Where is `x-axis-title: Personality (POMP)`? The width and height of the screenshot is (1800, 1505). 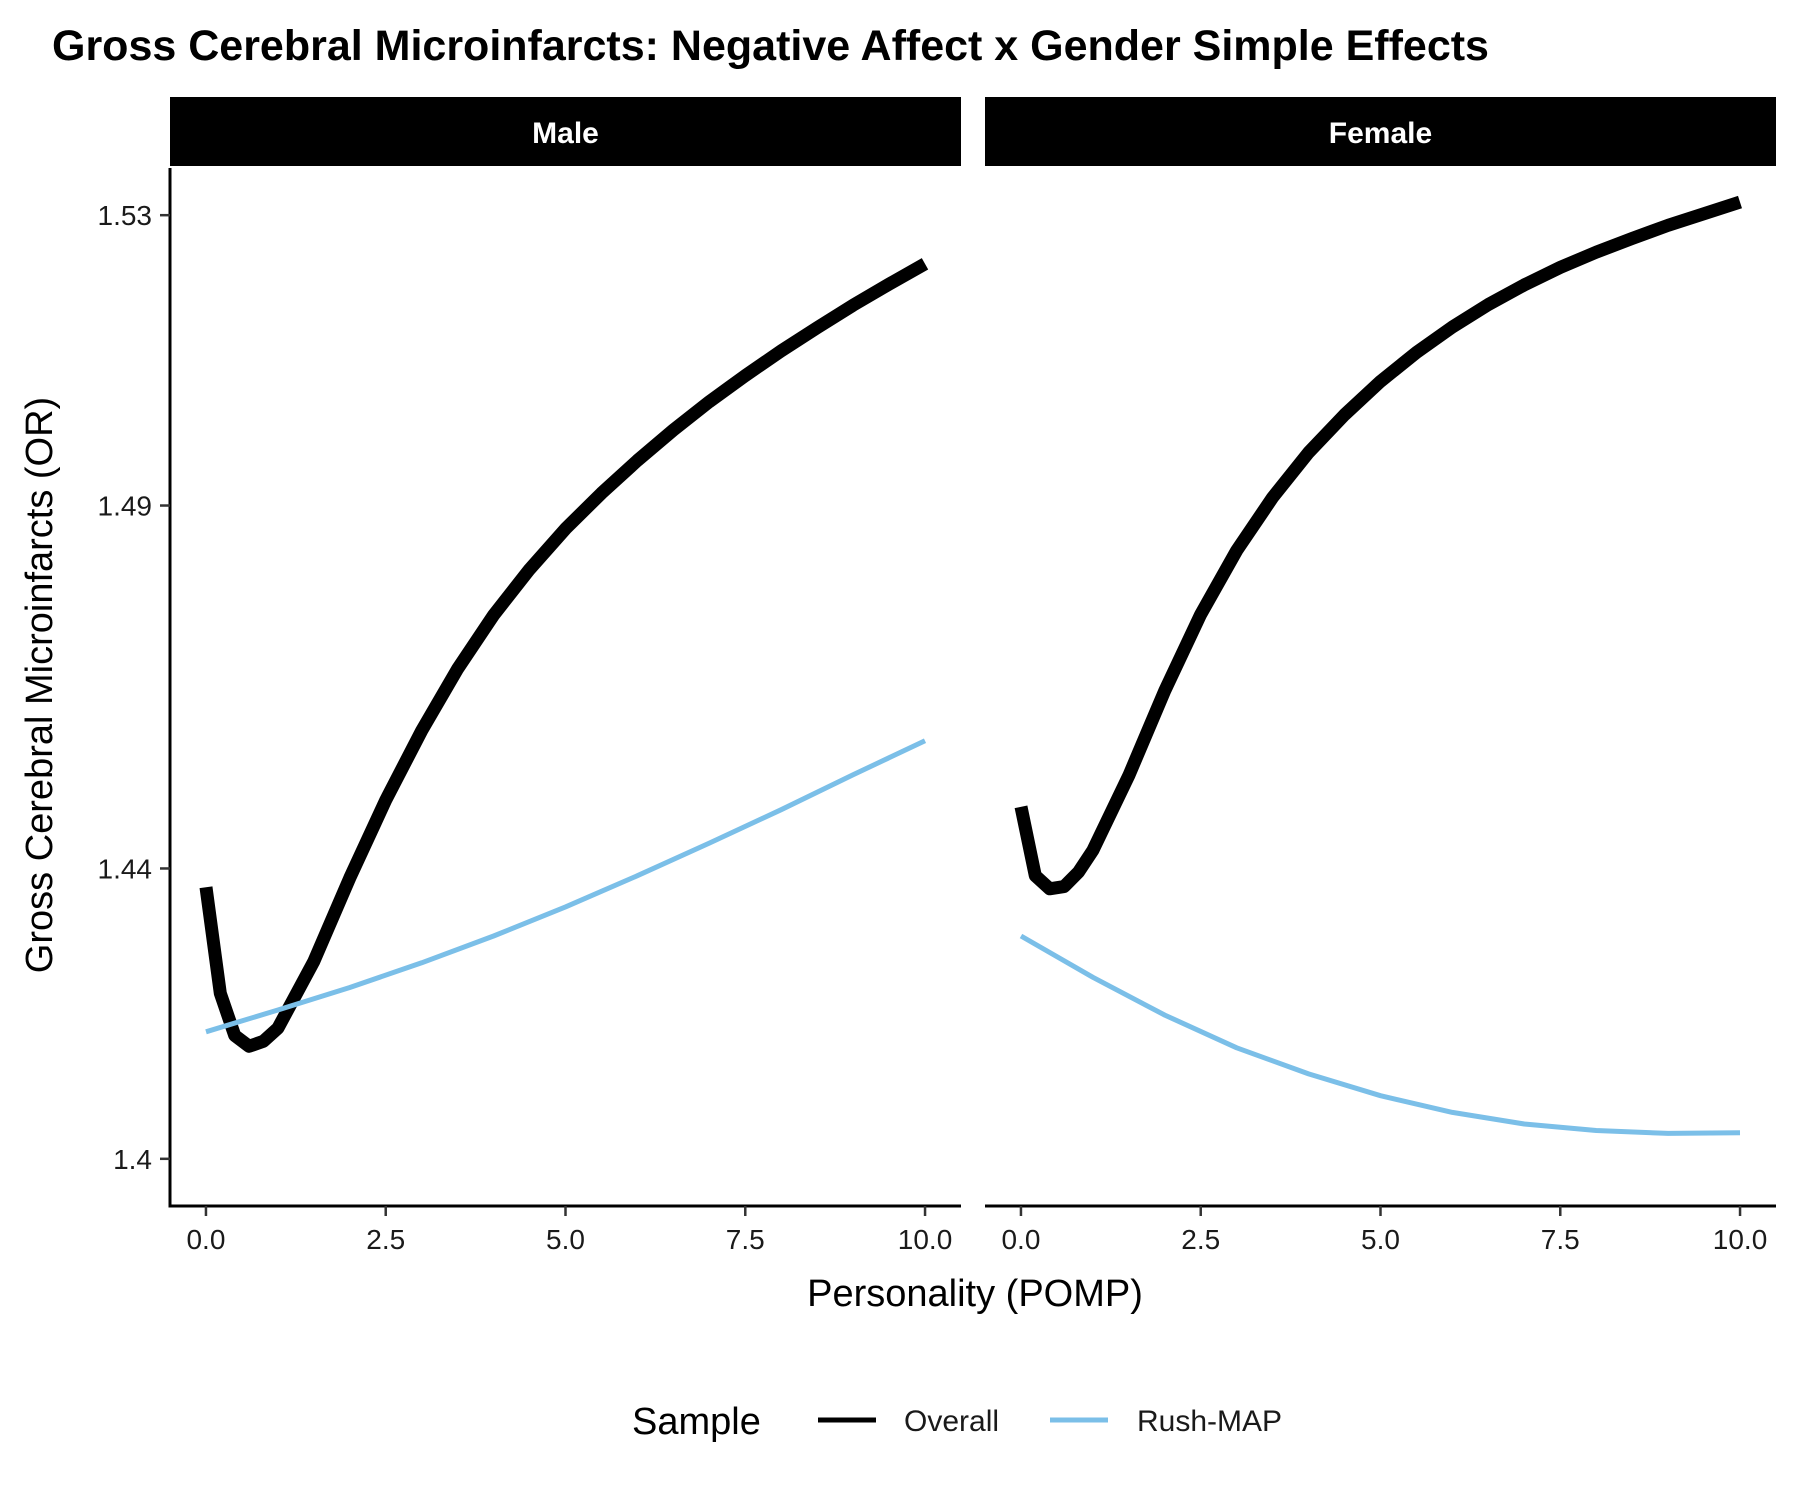 x-axis-title: Personality (POMP) is located at coordinates (975, 1294).